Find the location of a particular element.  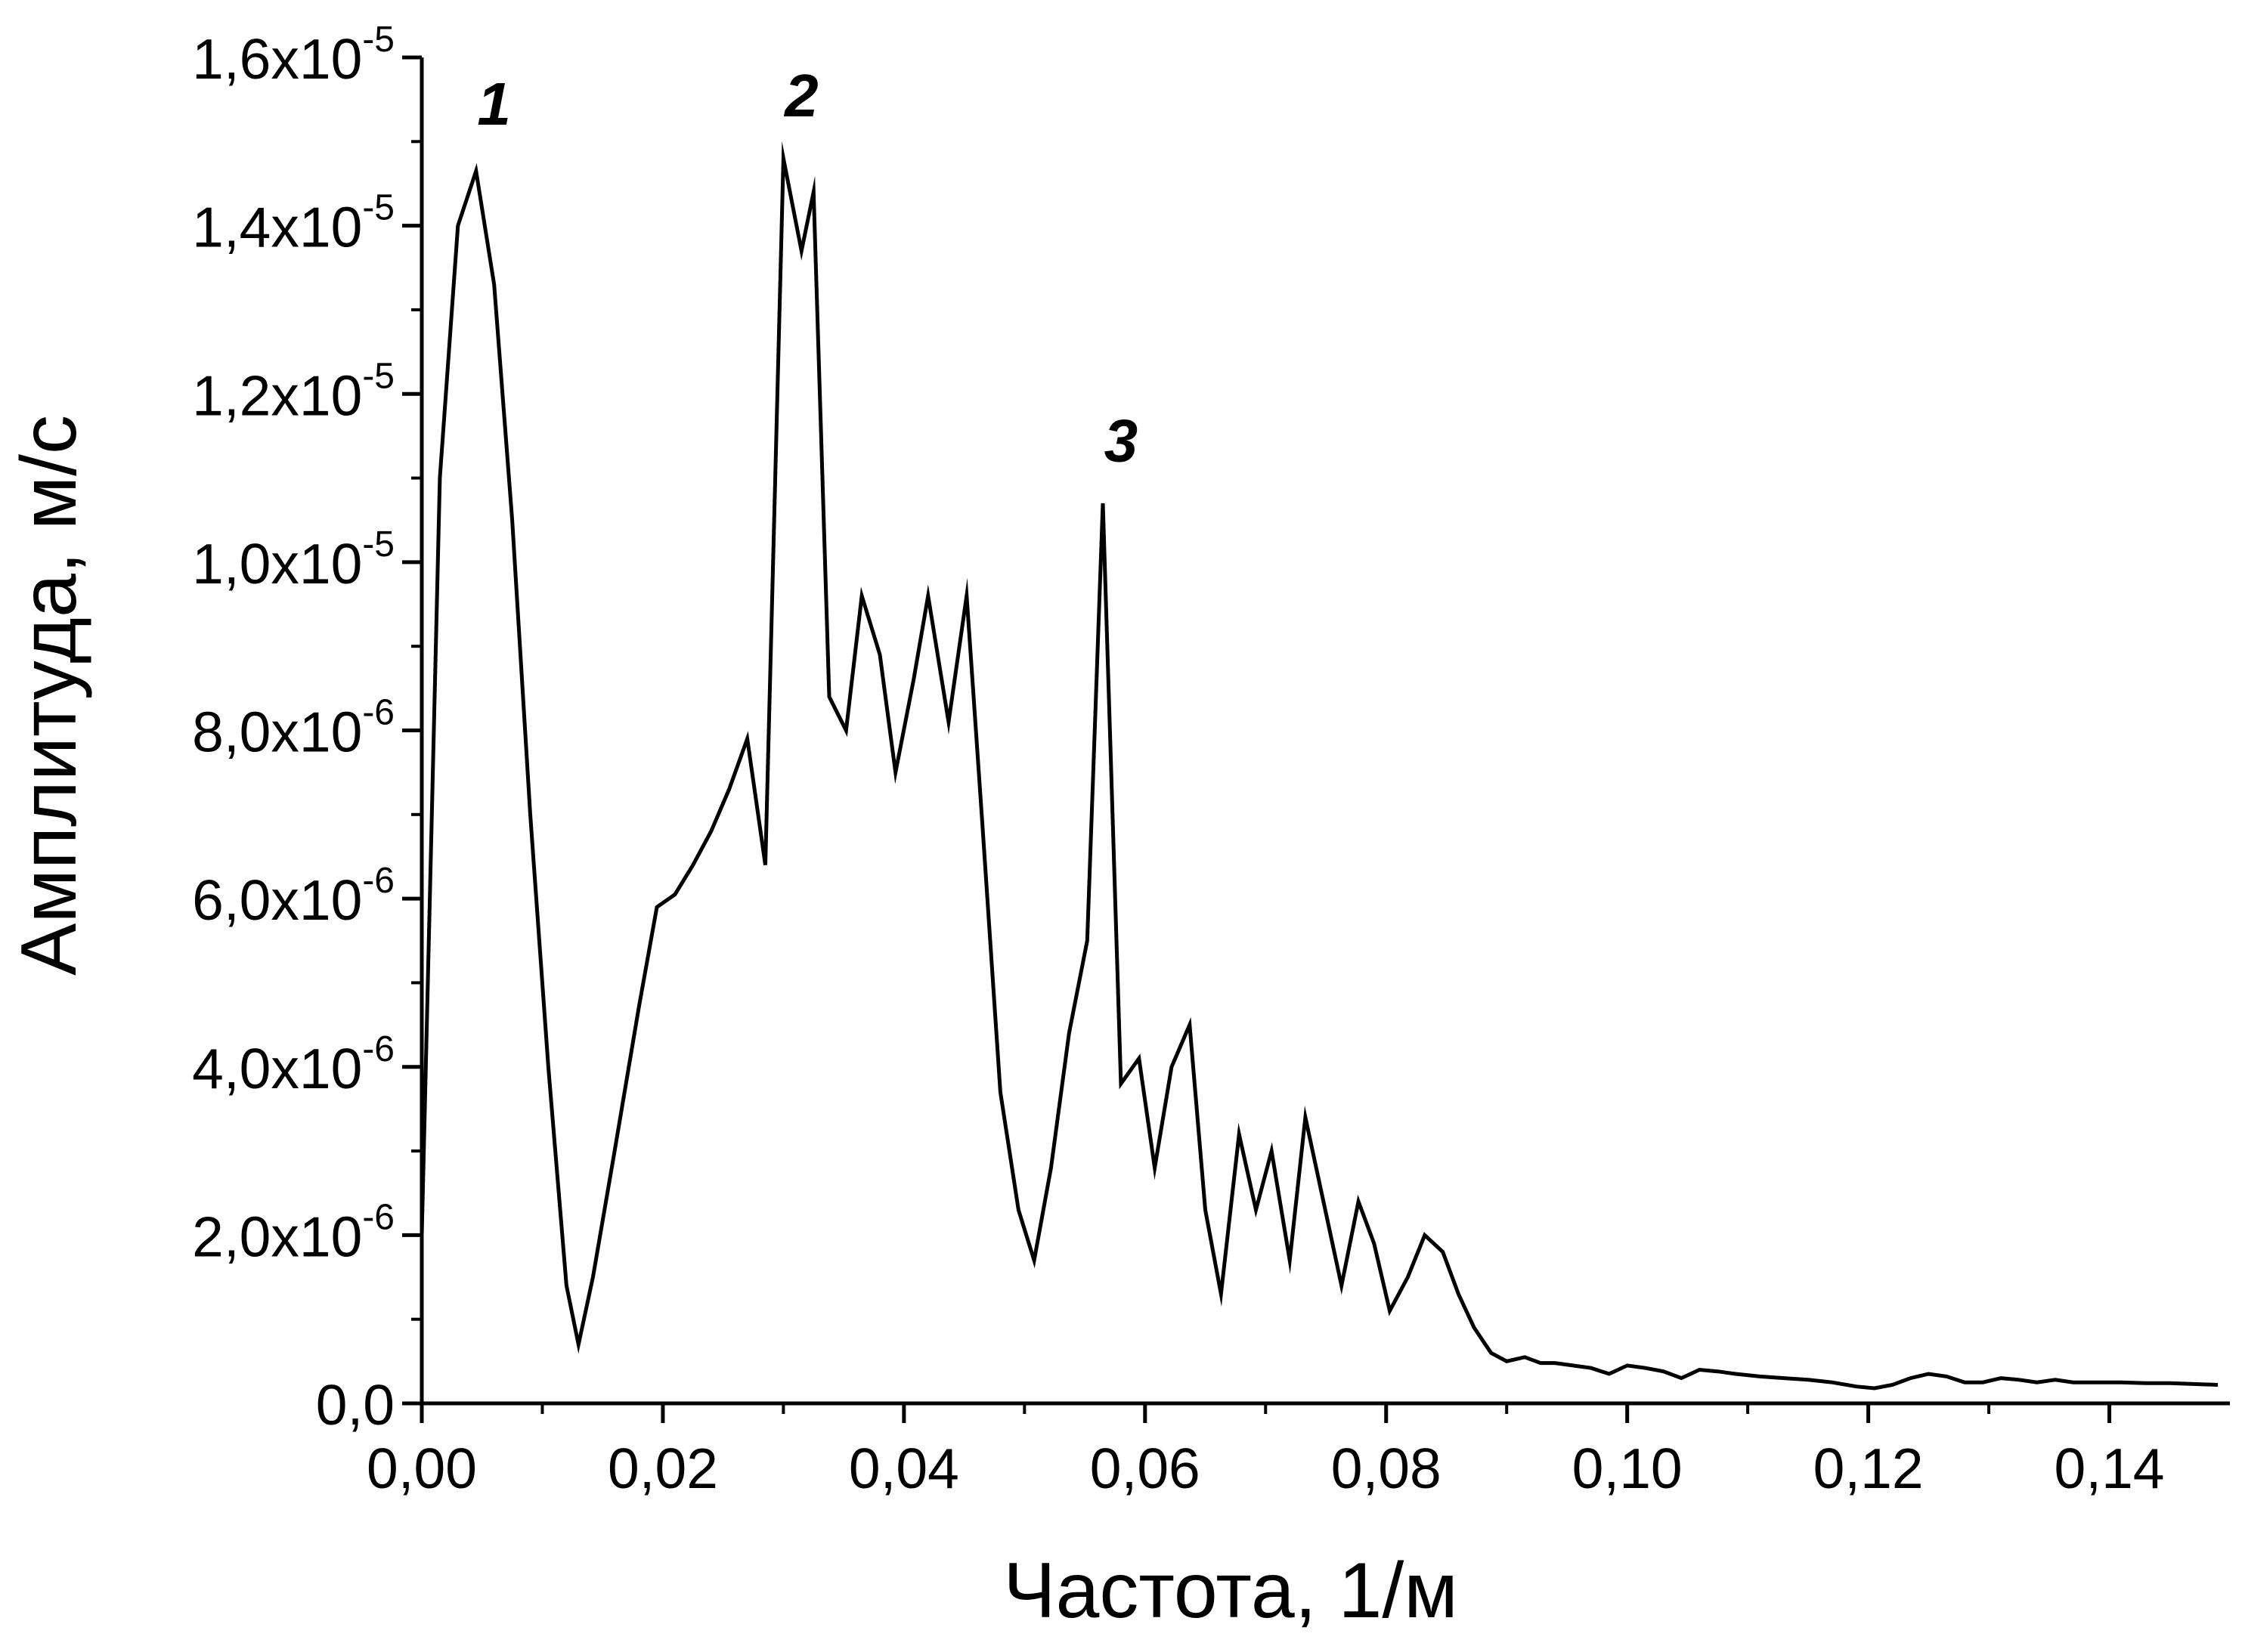

y-tick-label: 1,4x10⁻⁵ is located at coordinates (293, 223).